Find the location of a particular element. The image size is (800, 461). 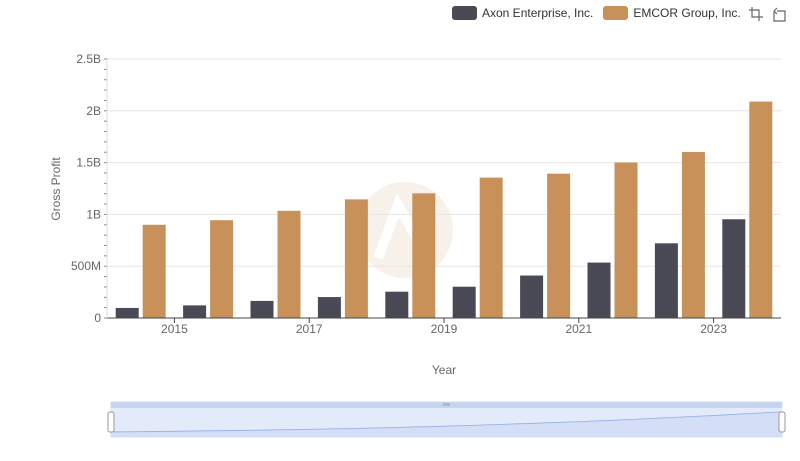

bar-emcor-2022 is located at coordinates (693, 234).